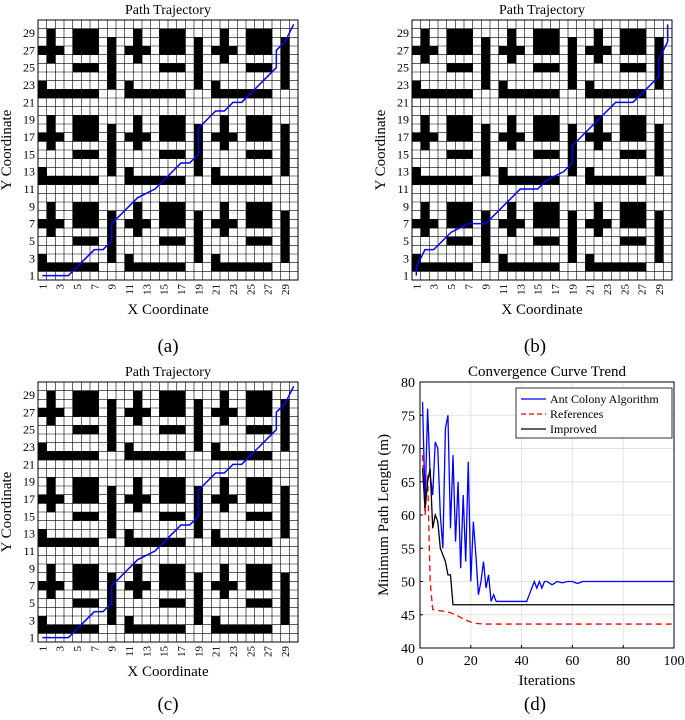  I want to click on x-tick-label: 1, so click(43, 649).